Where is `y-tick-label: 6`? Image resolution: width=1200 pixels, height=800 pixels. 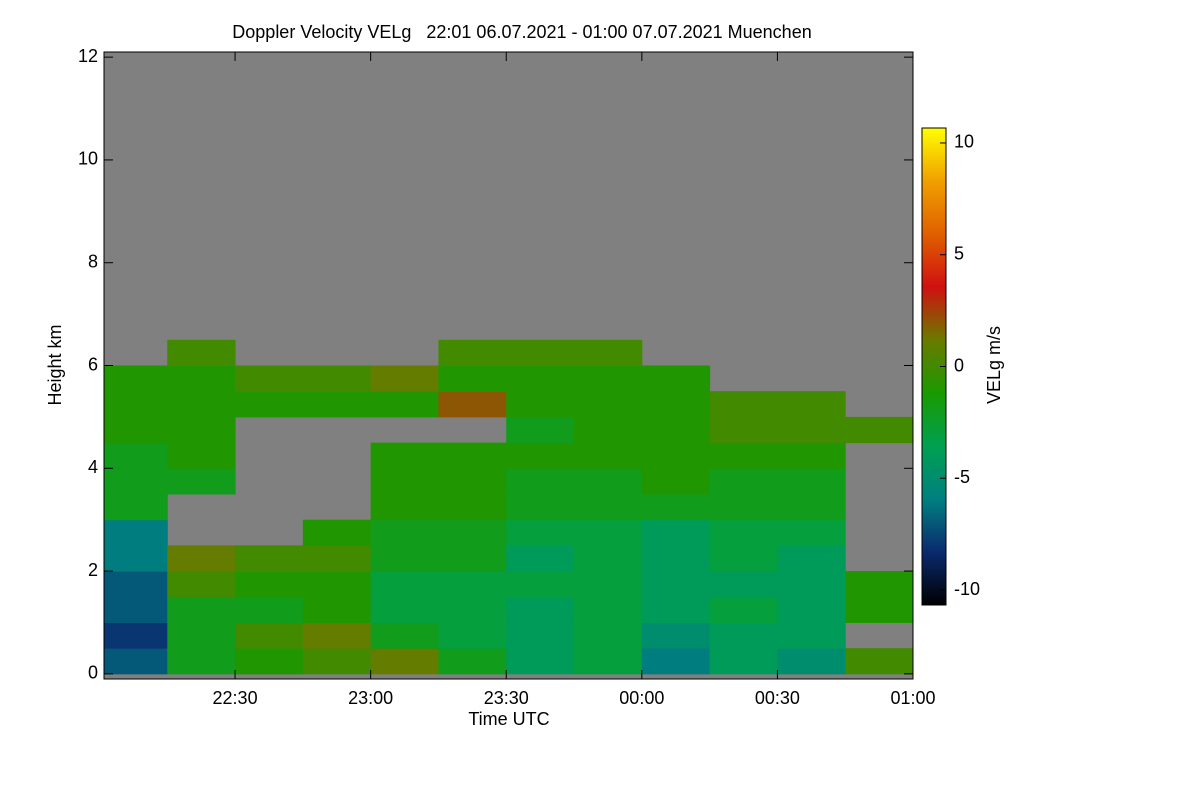 y-tick-label: 6 is located at coordinates (93, 364).